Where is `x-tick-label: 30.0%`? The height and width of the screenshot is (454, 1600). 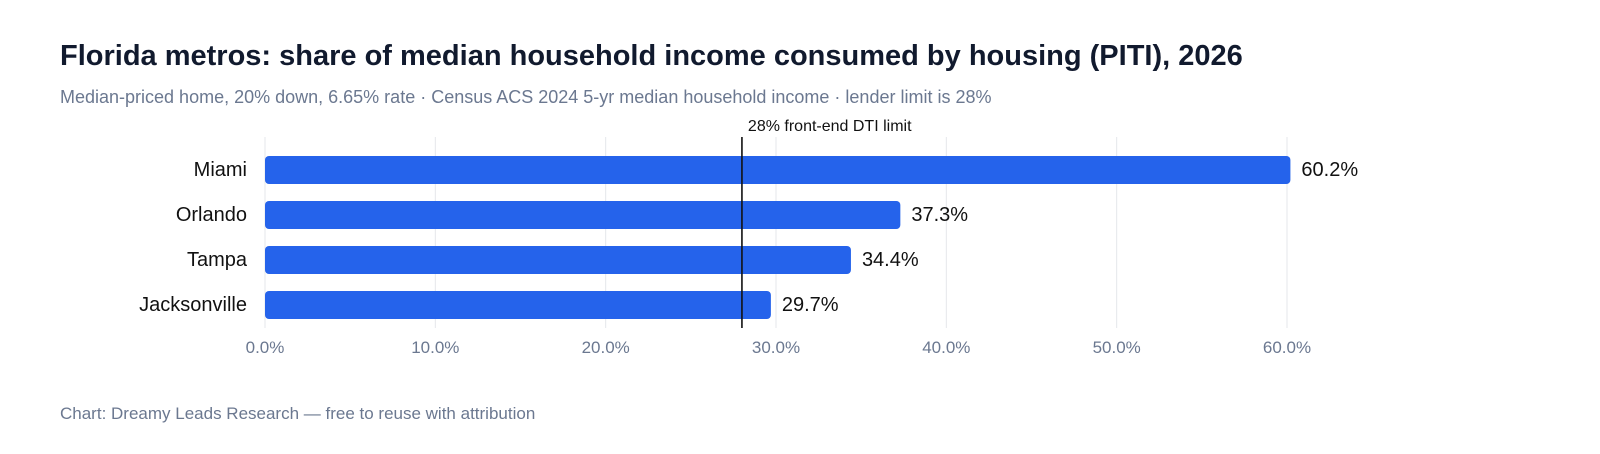
x-tick-label: 30.0% is located at coordinates (776, 347).